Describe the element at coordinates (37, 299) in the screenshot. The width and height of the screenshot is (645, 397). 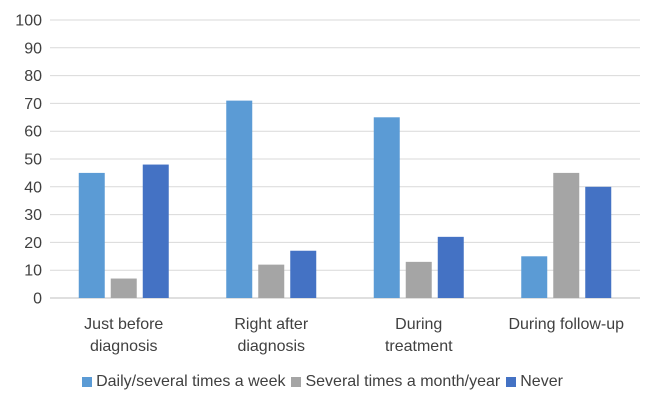
I see `y-tick-label: 0` at that location.